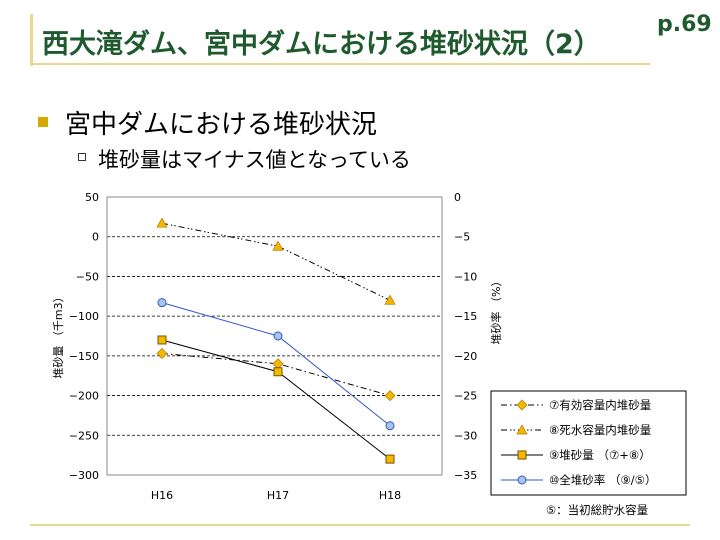 The image size is (720, 540). What do you see at coordinates (87, 276) in the screenshot?
I see `y-tick-label: −50` at bounding box center [87, 276].